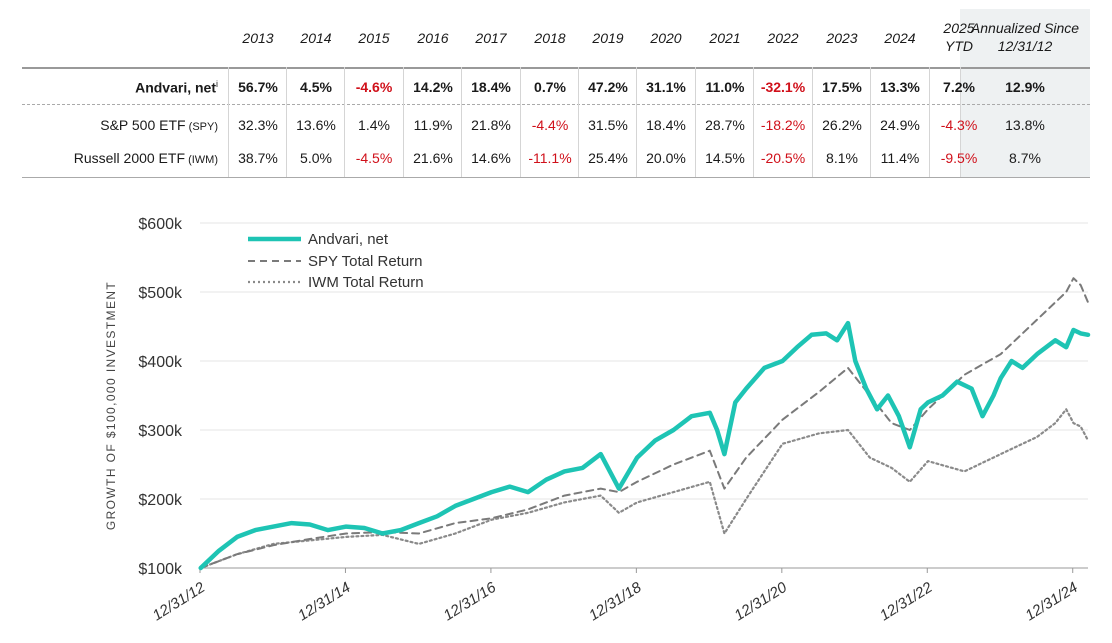 Image resolution: width=1112 pixels, height=643 pixels. I want to click on header-year: 2013, so click(258, 38).